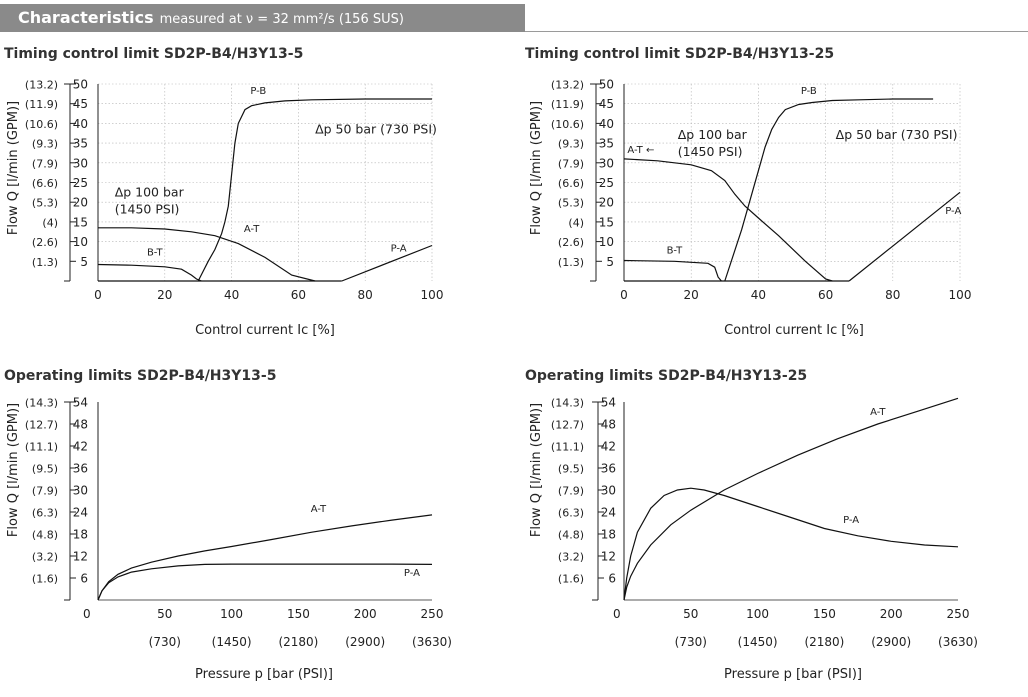 The height and width of the screenshot is (697, 1028). Describe the element at coordinates (824, 614) in the screenshot. I see `x-tick-label: 150` at that location.